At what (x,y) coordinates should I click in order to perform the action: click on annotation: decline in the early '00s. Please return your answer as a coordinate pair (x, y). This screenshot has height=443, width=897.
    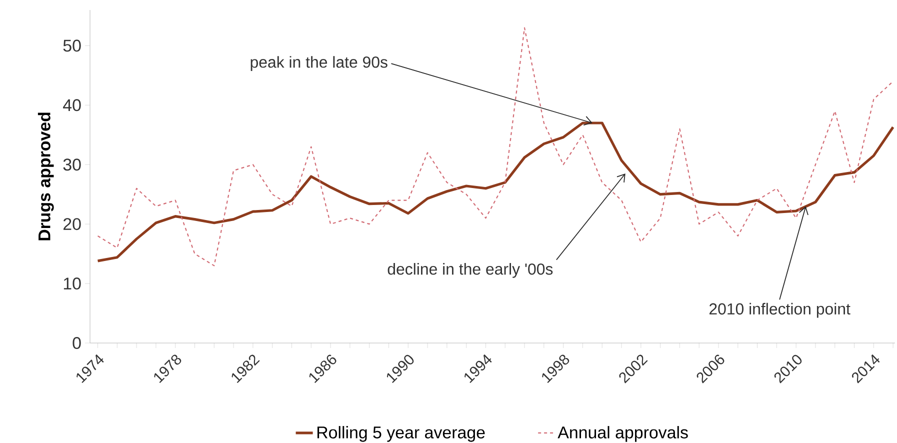
    Looking at the image, I should click on (470, 270).